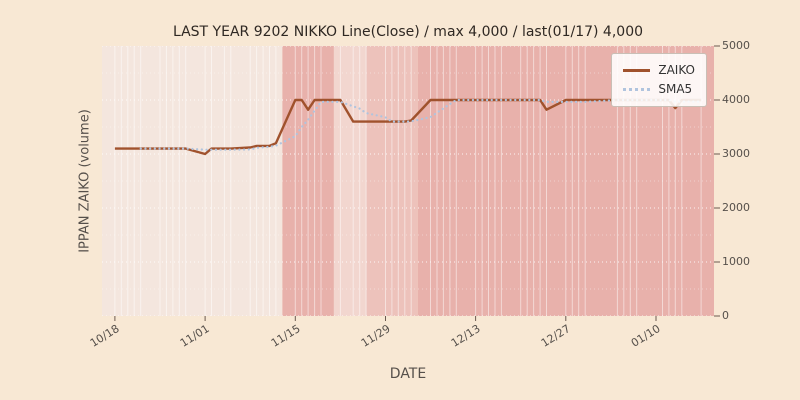 The image size is (800, 400). What do you see at coordinates (736, 207) in the screenshot?
I see `y-tick-label: 2000` at bounding box center [736, 207].